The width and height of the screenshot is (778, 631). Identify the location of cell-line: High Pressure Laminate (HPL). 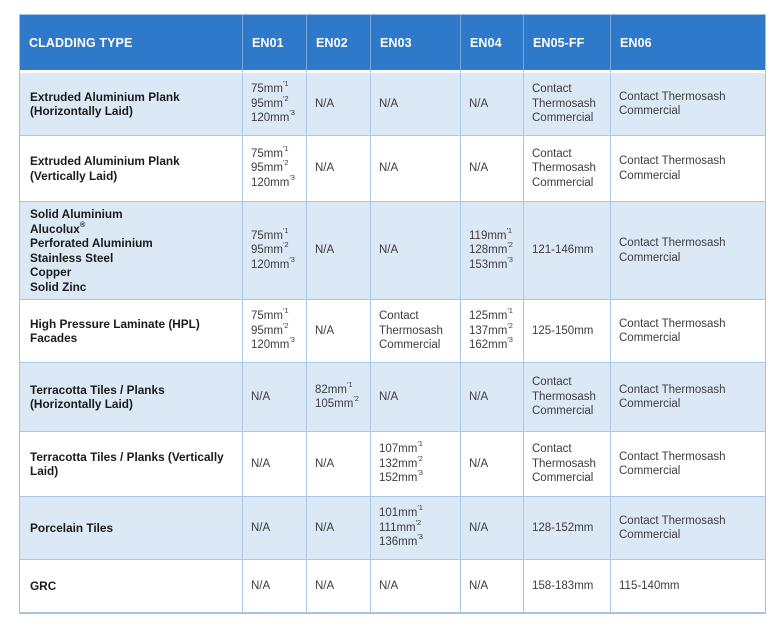
(134, 324).